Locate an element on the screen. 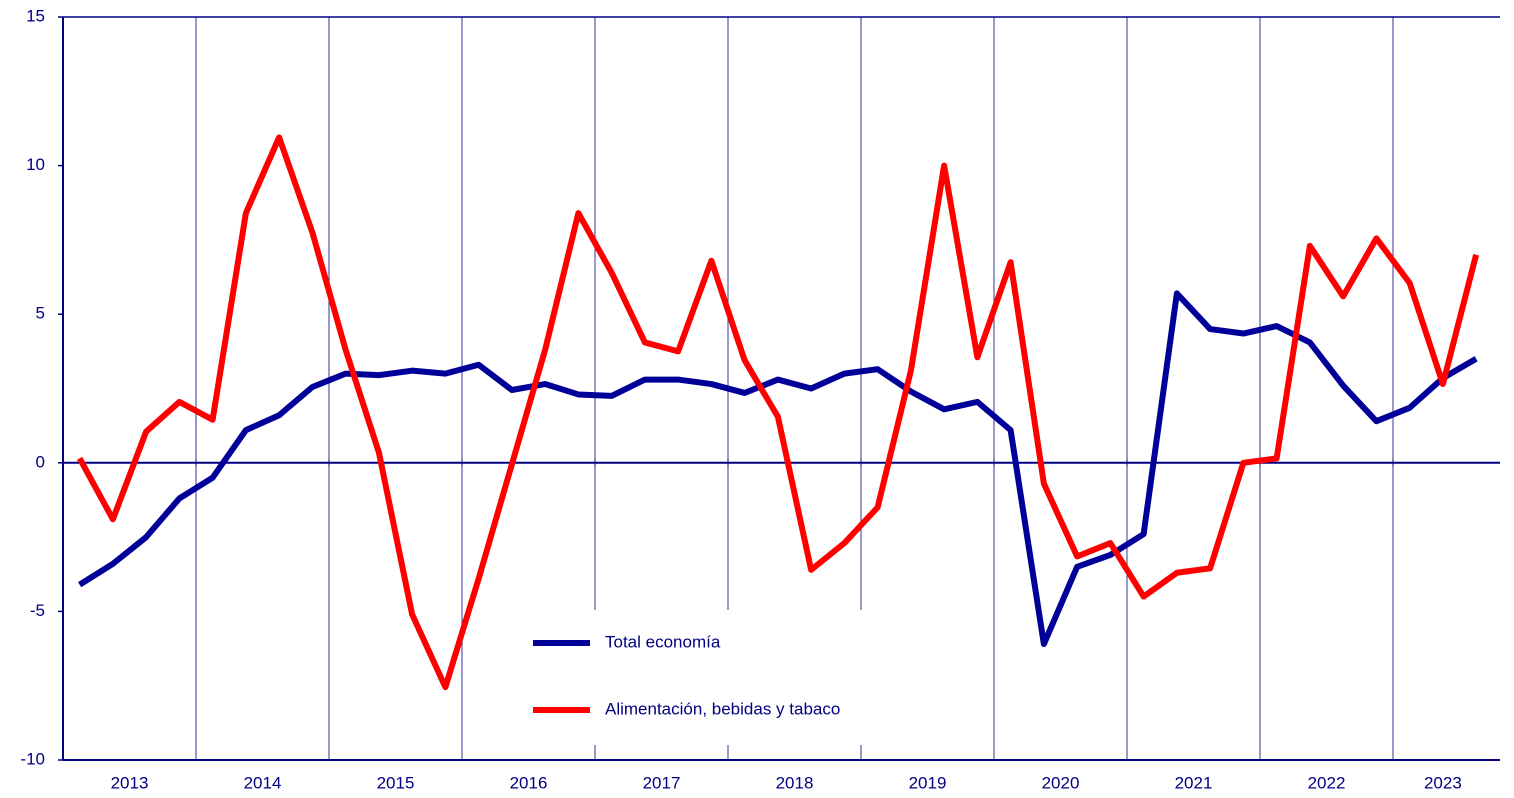 The width and height of the screenshot is (1514, 798). x-tick-label: 2016 is located at coordinates (529, 782).